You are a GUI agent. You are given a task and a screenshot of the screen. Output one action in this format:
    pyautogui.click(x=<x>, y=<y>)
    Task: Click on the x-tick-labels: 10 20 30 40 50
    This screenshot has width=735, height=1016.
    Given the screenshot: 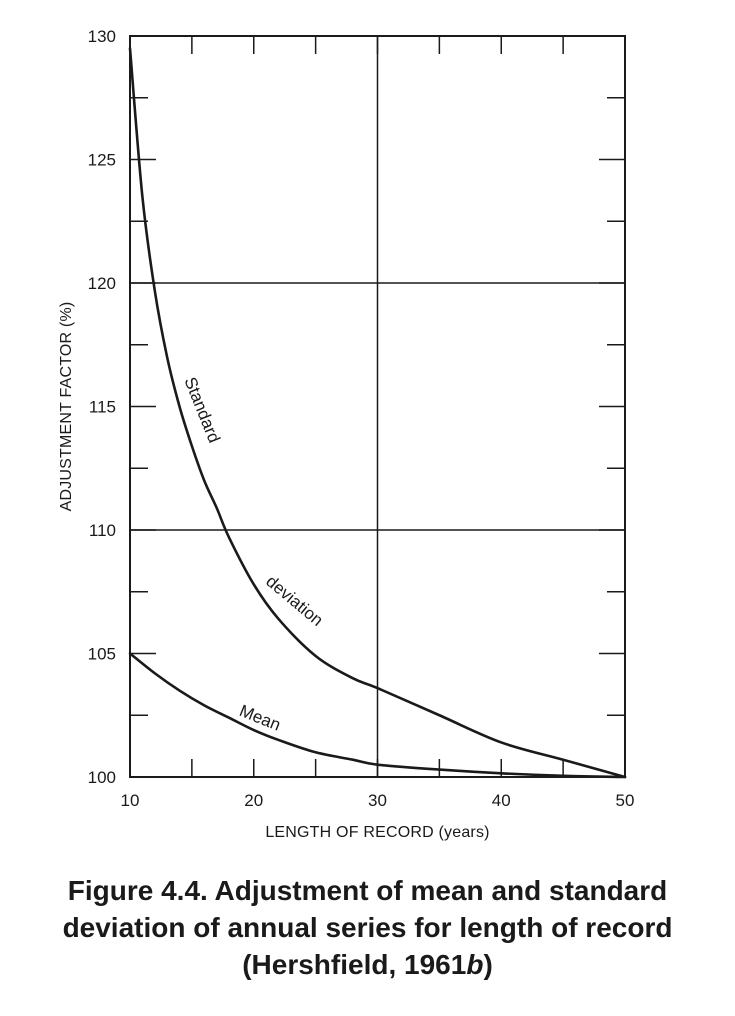 What is the action you would take?
    pyautogui.click(x=378, y=800)
    